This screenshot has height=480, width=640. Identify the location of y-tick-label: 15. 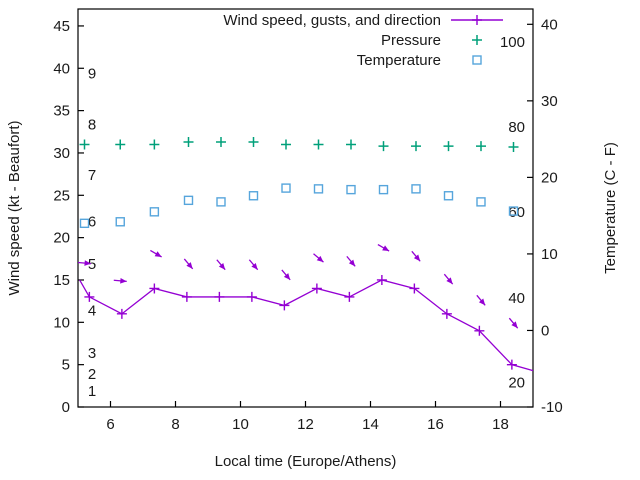
(61, 280).